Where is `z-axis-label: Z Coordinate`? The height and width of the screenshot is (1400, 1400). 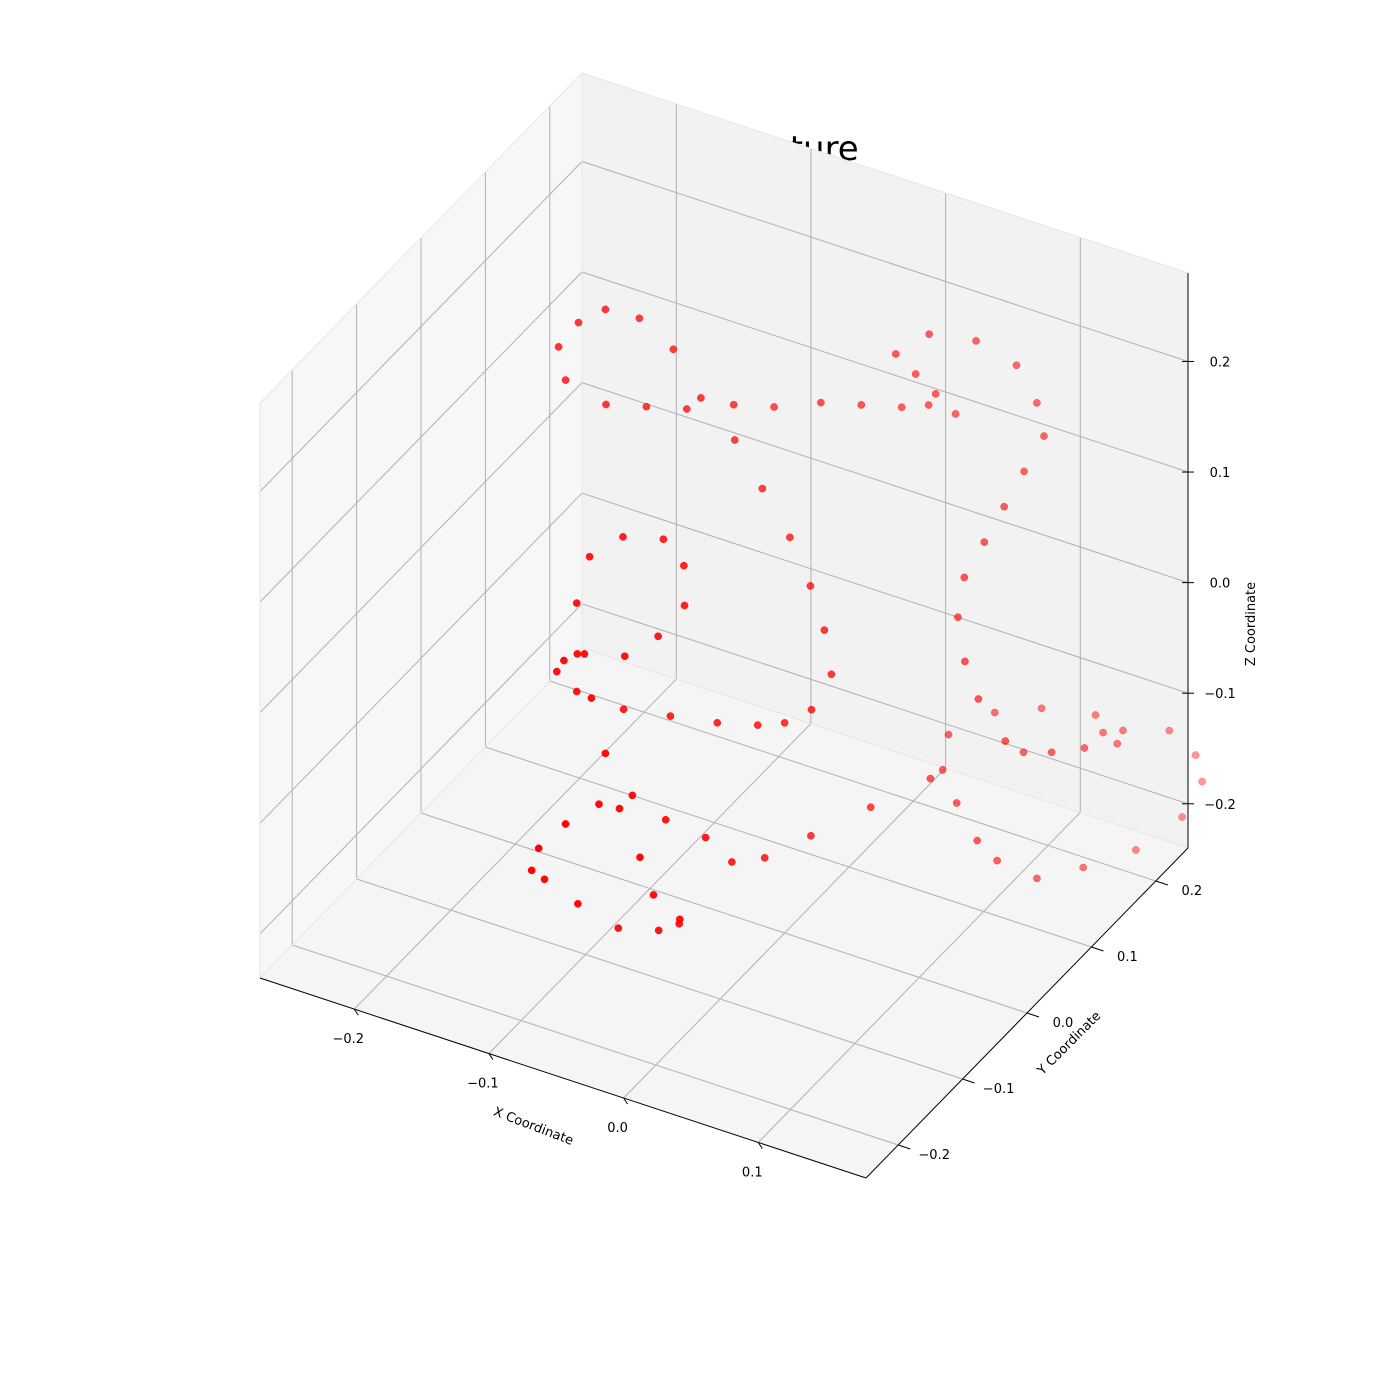 z-axis-label: Z Coordinate is located at coordinates (1251, 624).